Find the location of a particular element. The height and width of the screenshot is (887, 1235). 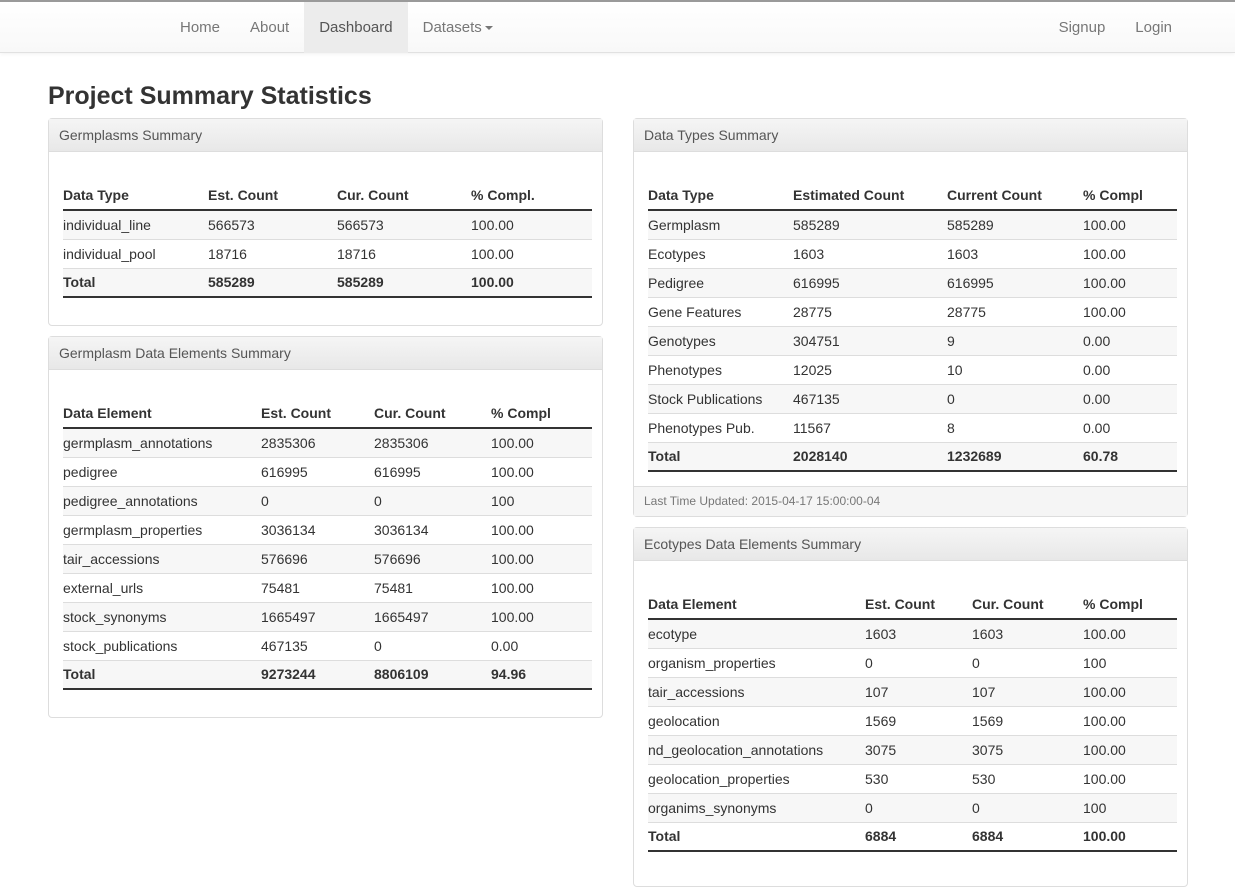

table-cell: 1569 is located at coordinates (1027, 720).